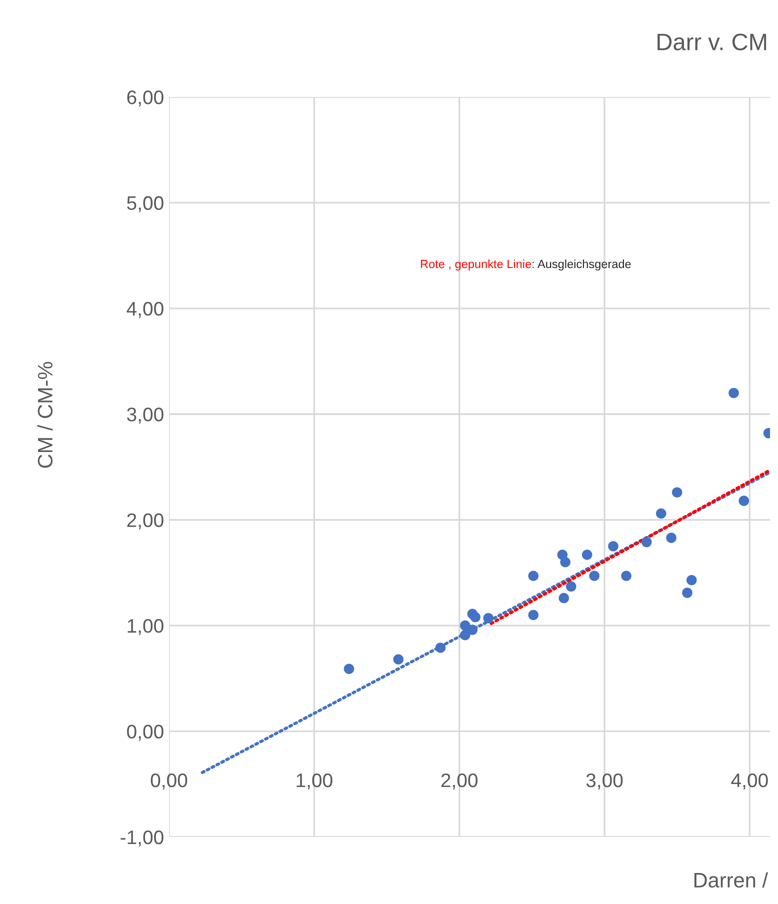 This screenshot has height=904, width=778. Describe the element at coordinates (145, 732) in the screenshot. I see `y-tick-label: 0,00` at that location.